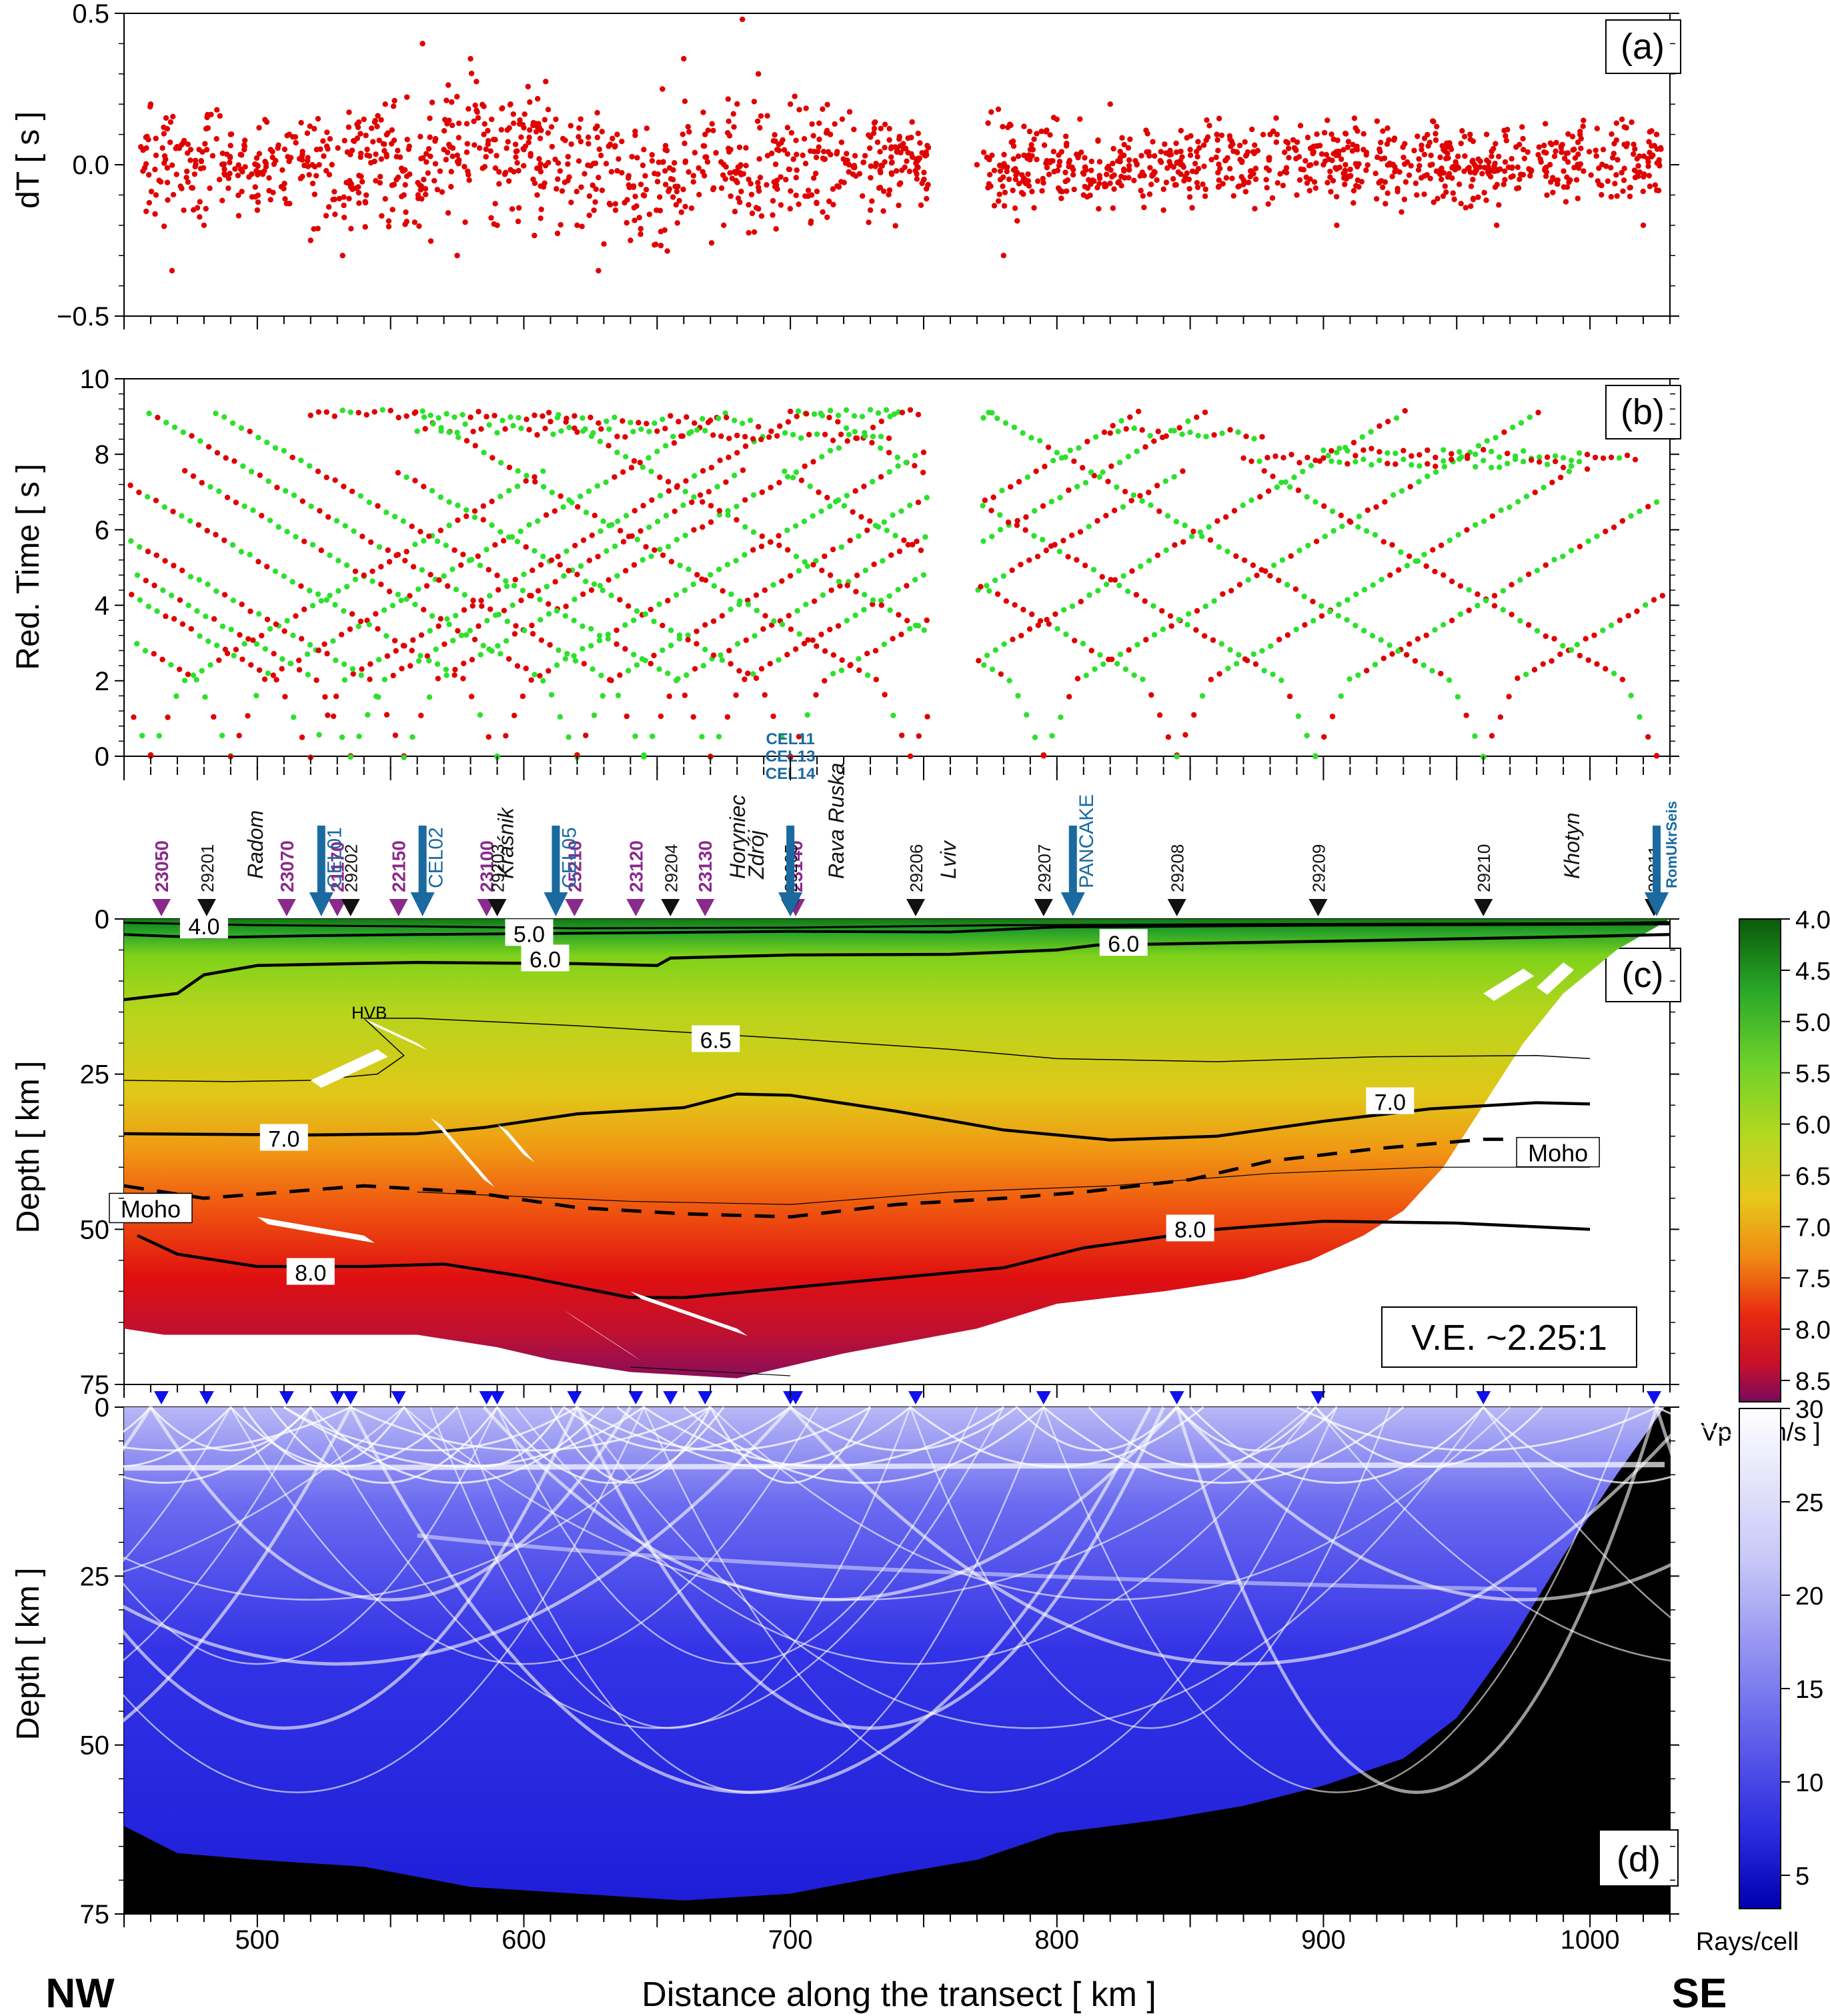  I want to click on panel-a-label: (a), so click(1643, 47).